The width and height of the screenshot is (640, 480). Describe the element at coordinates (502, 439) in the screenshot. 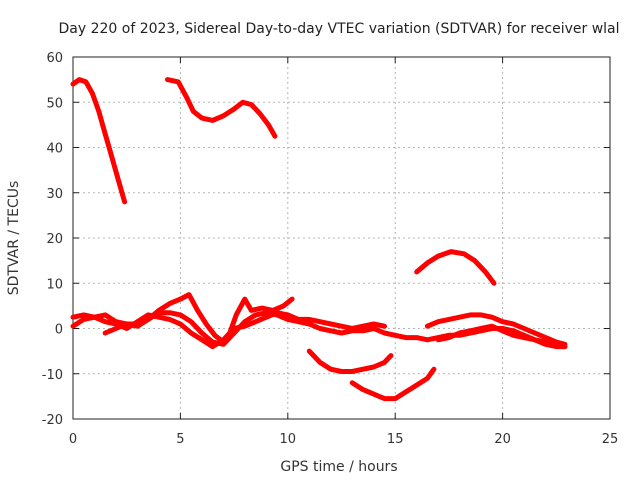

I see `x-tick-label: 20` at that location.